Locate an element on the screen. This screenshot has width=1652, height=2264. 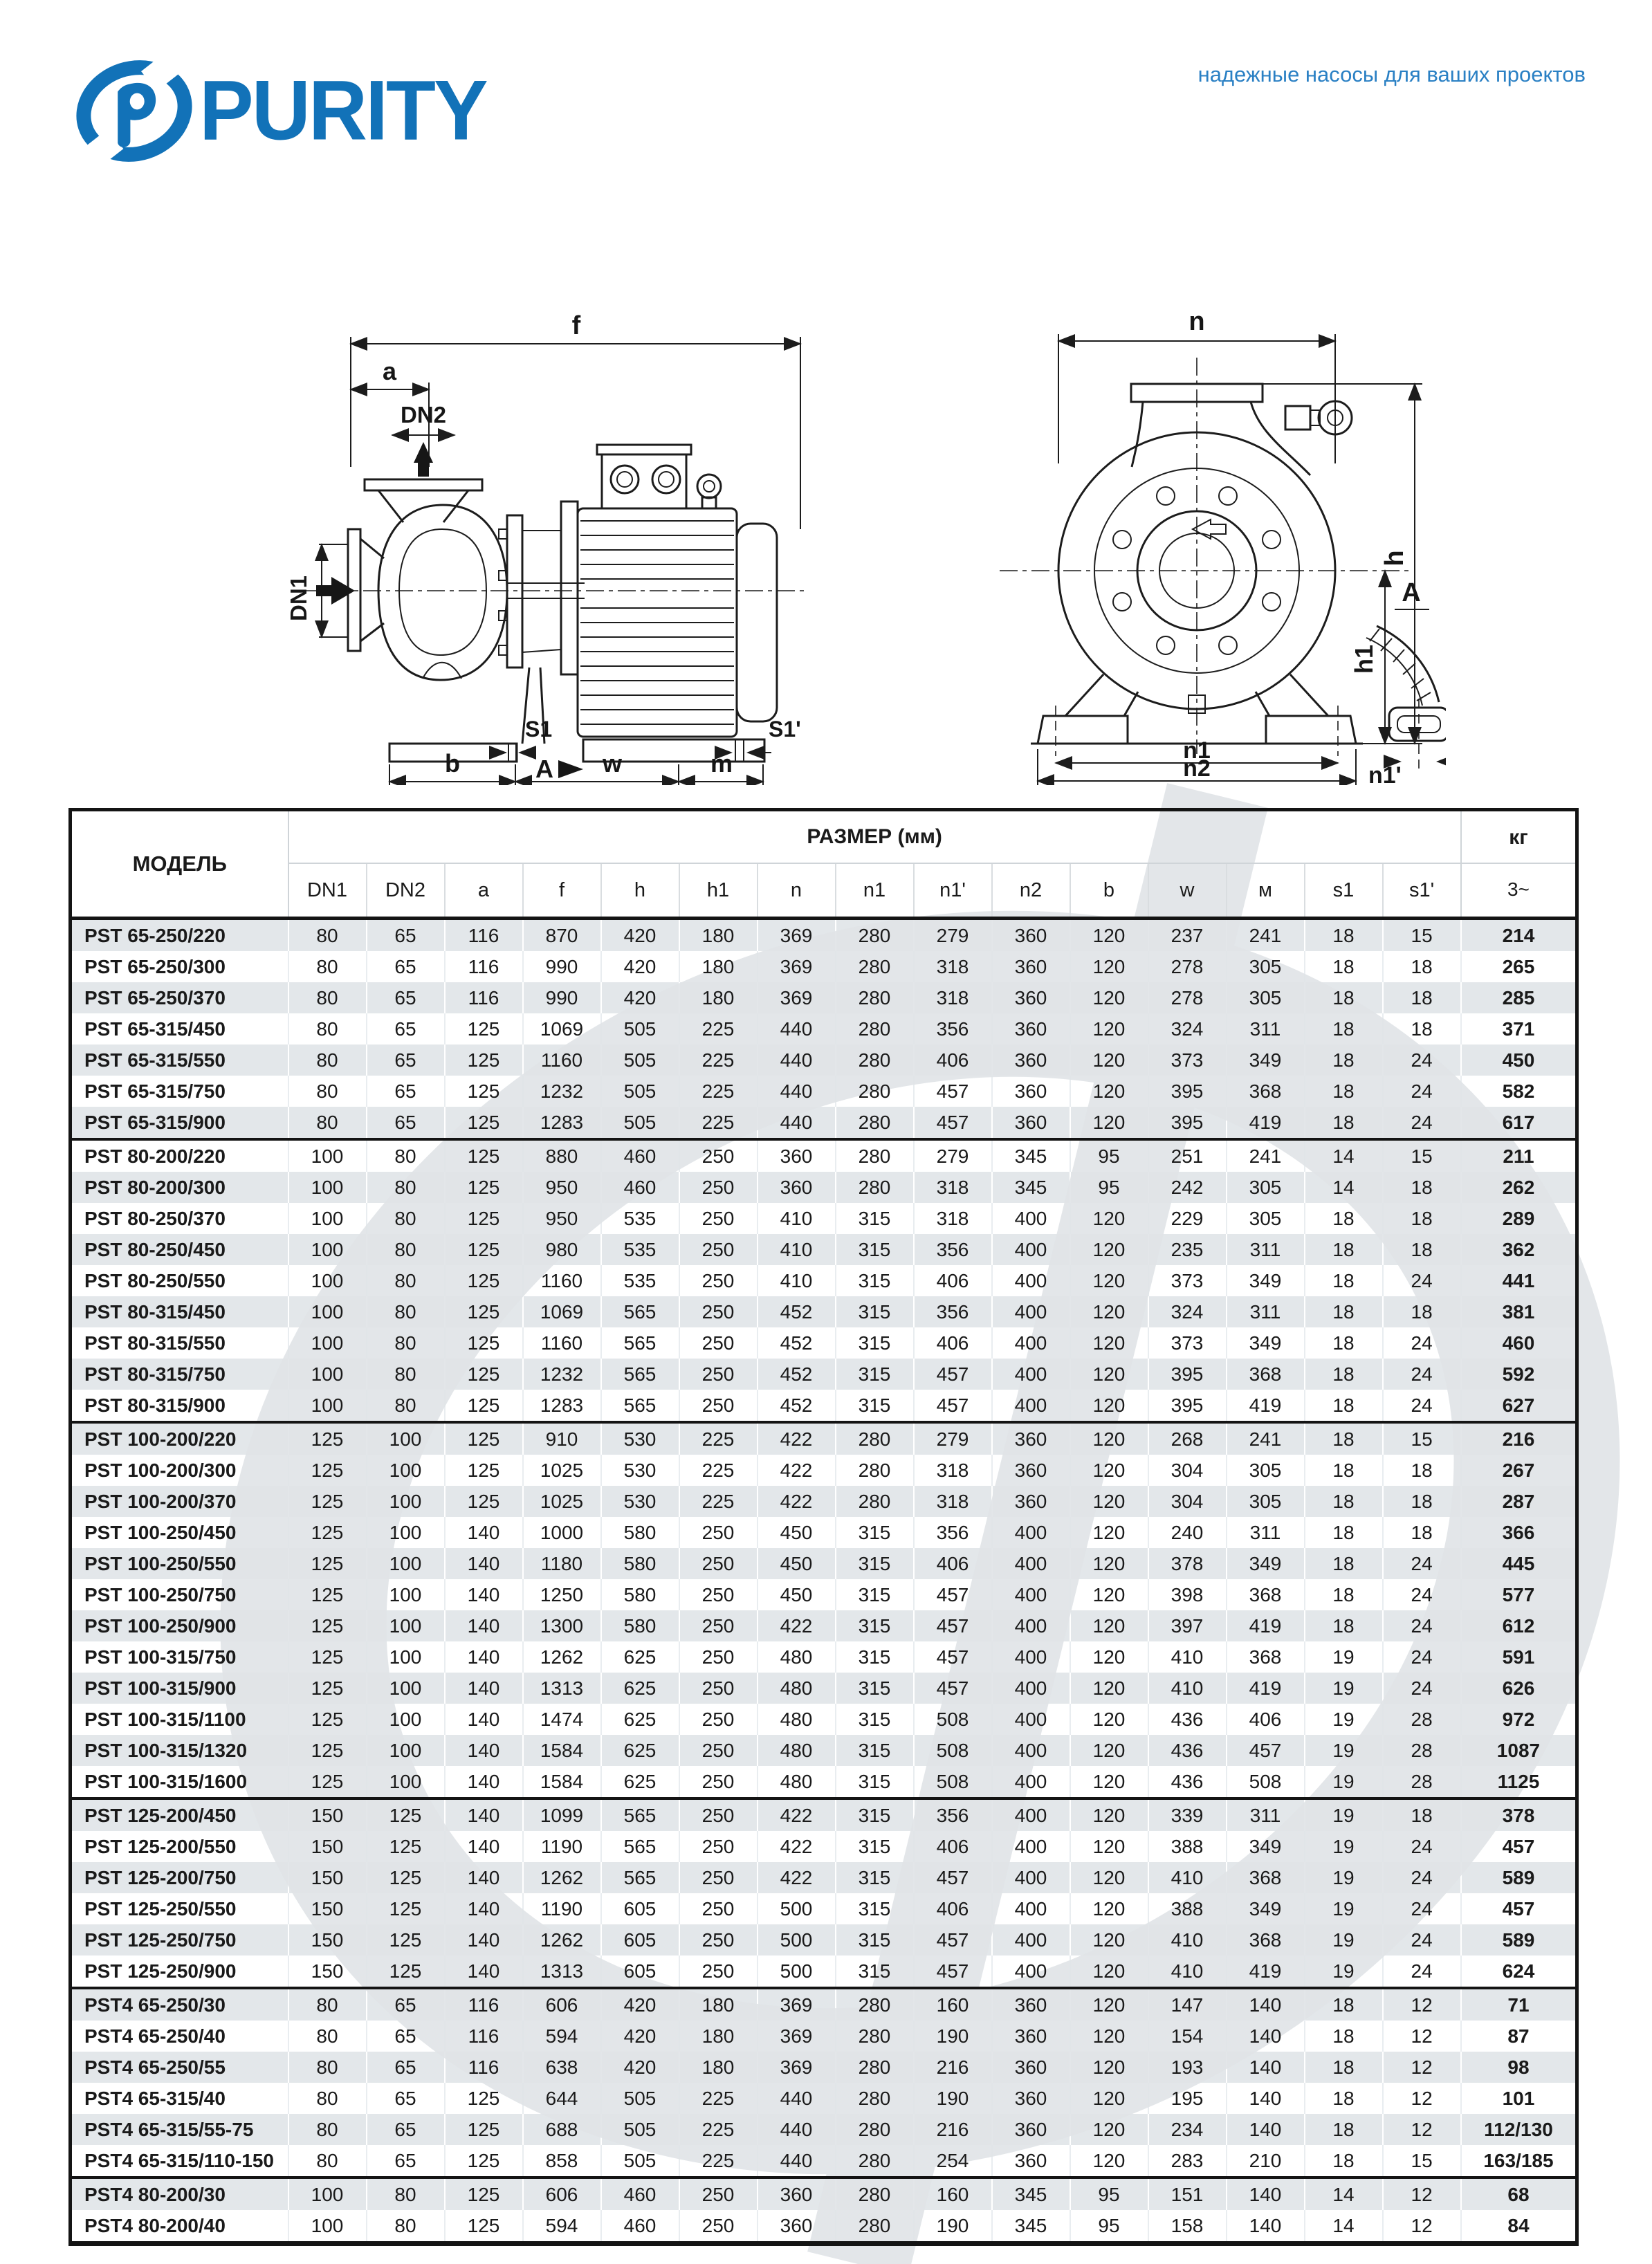
value-cell: 1025 is located at coordinates (562, 1471).